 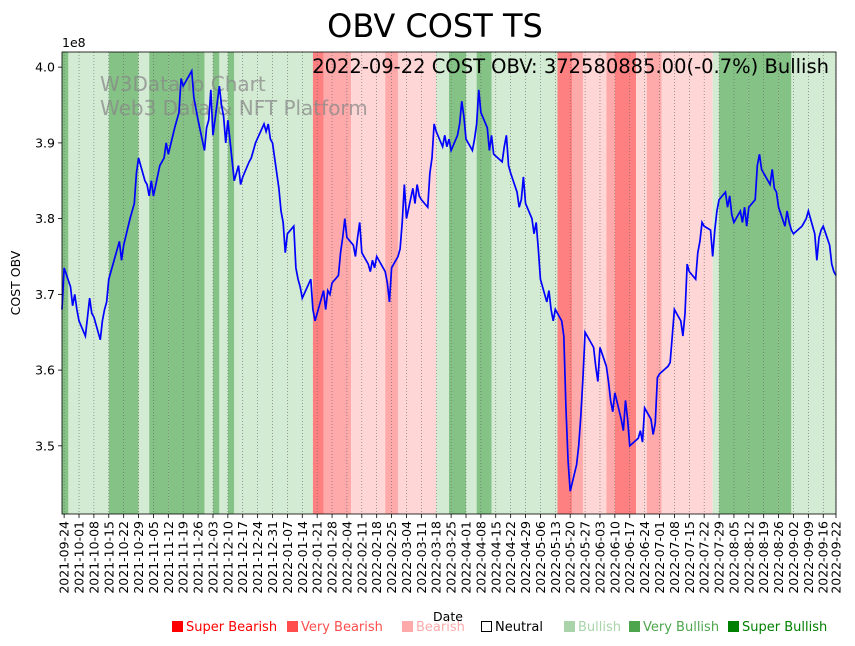 What do you see at coordinates (79, 557) in the screenshot?
I see `x-tick-label: 2021-10-01` at bounding box center [79, 557].